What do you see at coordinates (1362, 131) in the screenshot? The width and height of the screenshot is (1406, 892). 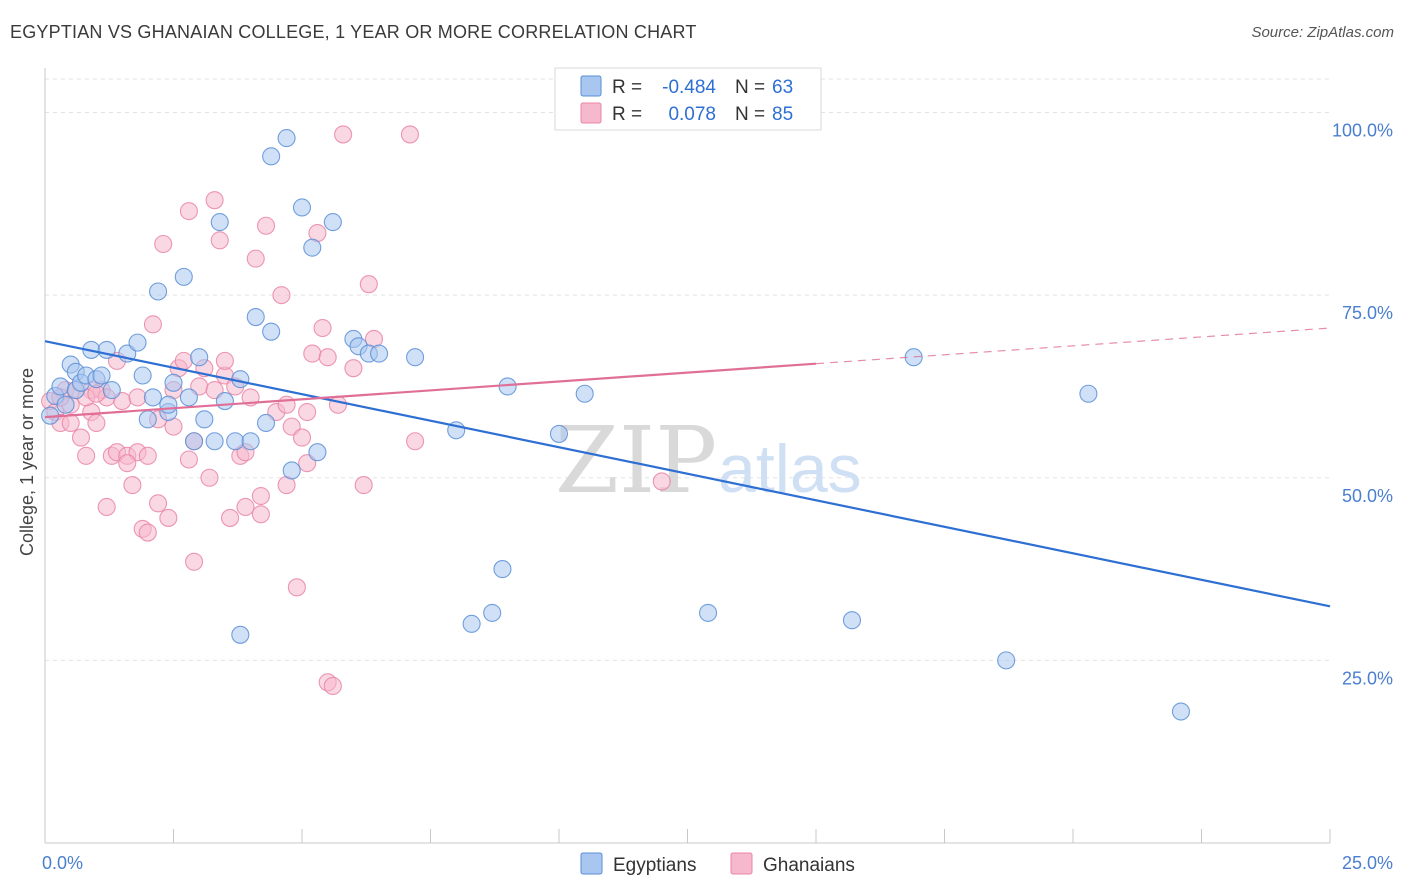 I see `y-tick-label: 100.0%` at bounding box center [1362, 131].